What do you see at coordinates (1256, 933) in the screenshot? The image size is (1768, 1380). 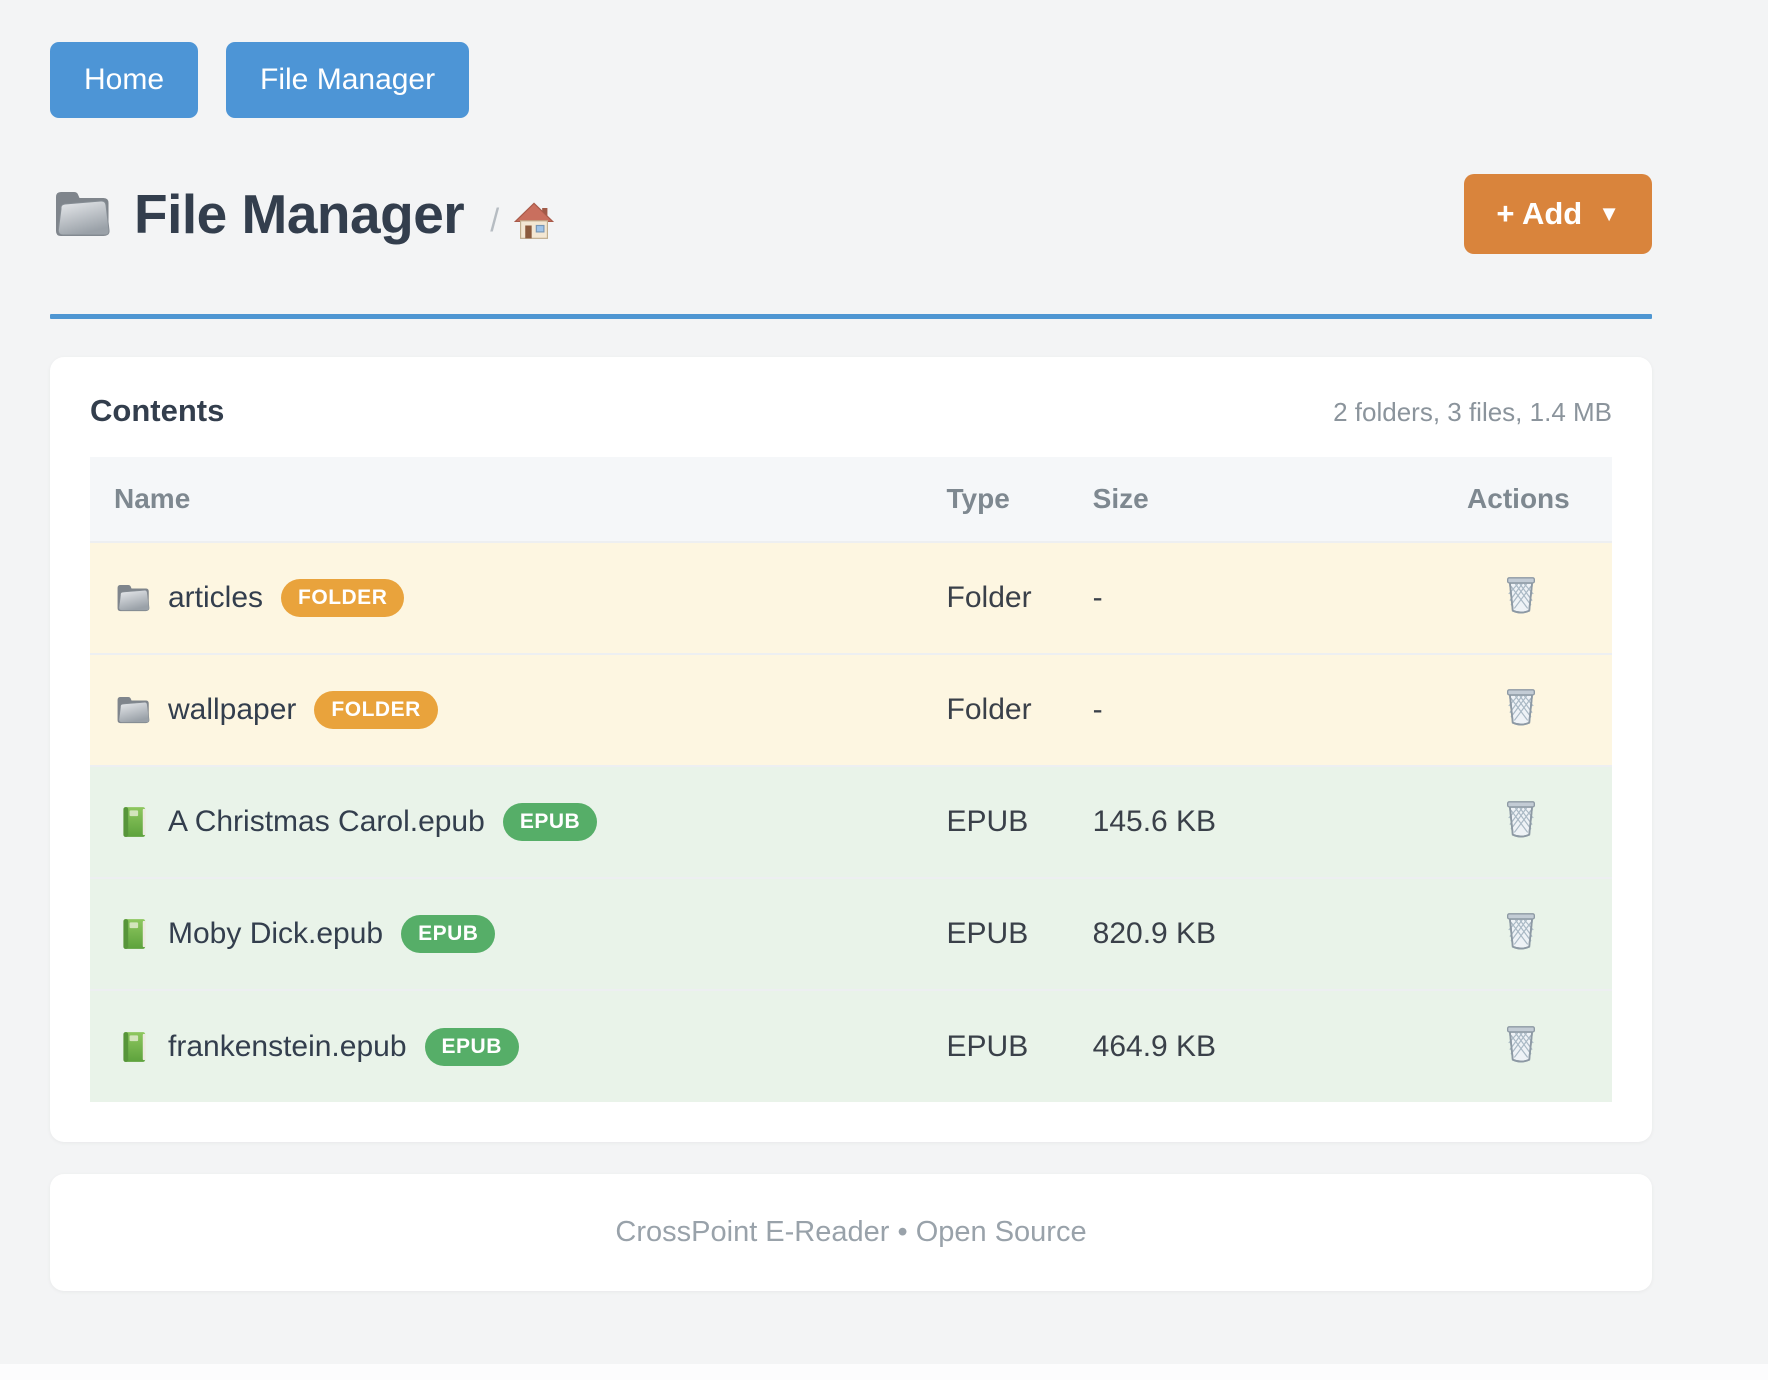 I see `size-cell: 820.9 KB` at bounding box center [1256, 933].